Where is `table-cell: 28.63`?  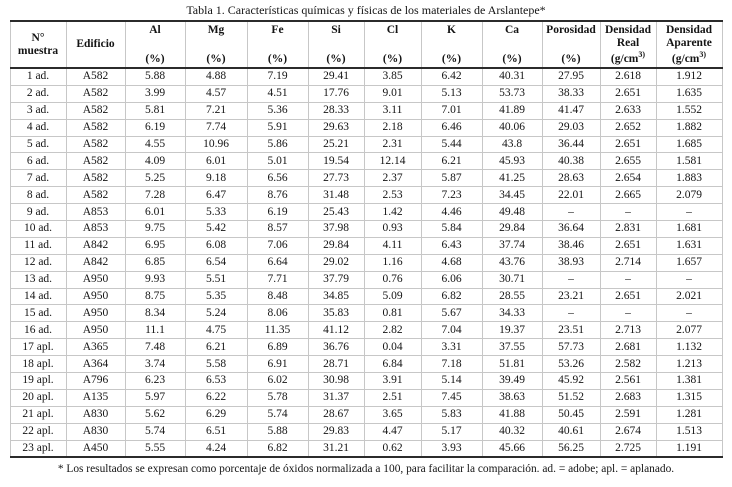 table-cell: 28.63 is located at coordinates (571, 178).